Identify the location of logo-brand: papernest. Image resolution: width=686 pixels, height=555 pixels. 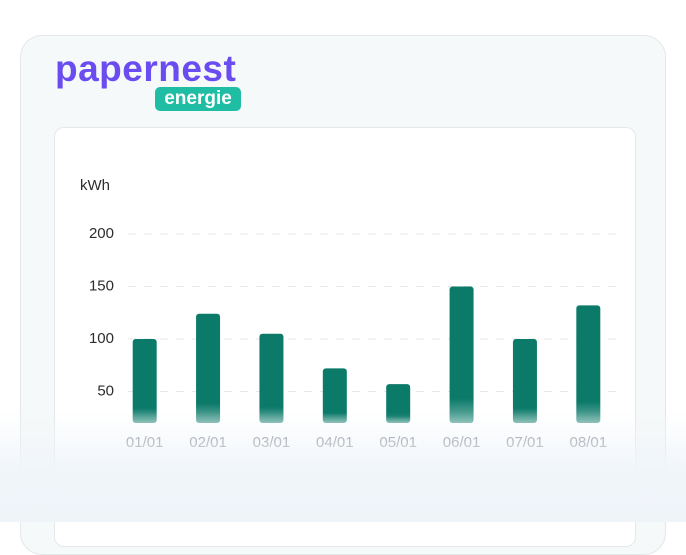
(146, 68).